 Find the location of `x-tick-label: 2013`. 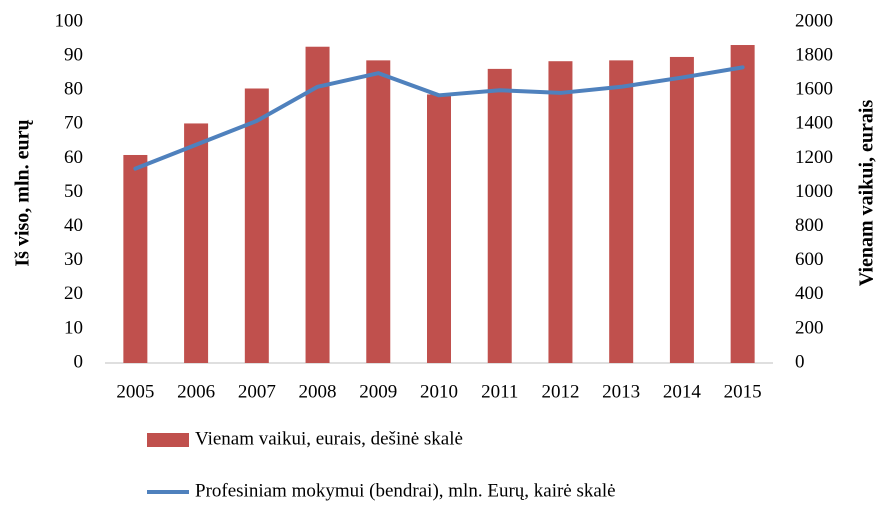

x-tick-label: 2013 is located at coordinates (621, 391).